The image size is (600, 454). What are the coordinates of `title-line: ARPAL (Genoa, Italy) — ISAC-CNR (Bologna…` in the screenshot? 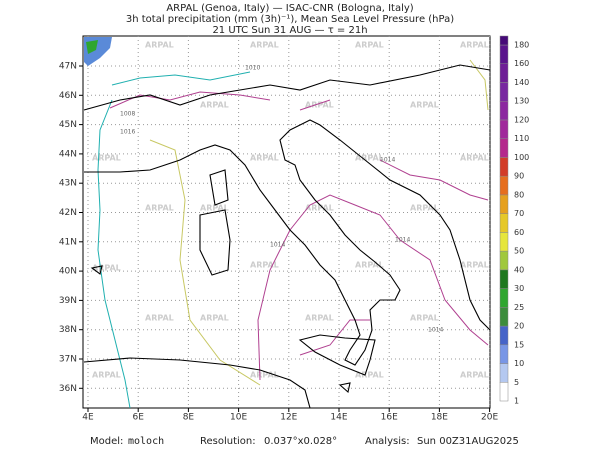 It's located at (289, 8).